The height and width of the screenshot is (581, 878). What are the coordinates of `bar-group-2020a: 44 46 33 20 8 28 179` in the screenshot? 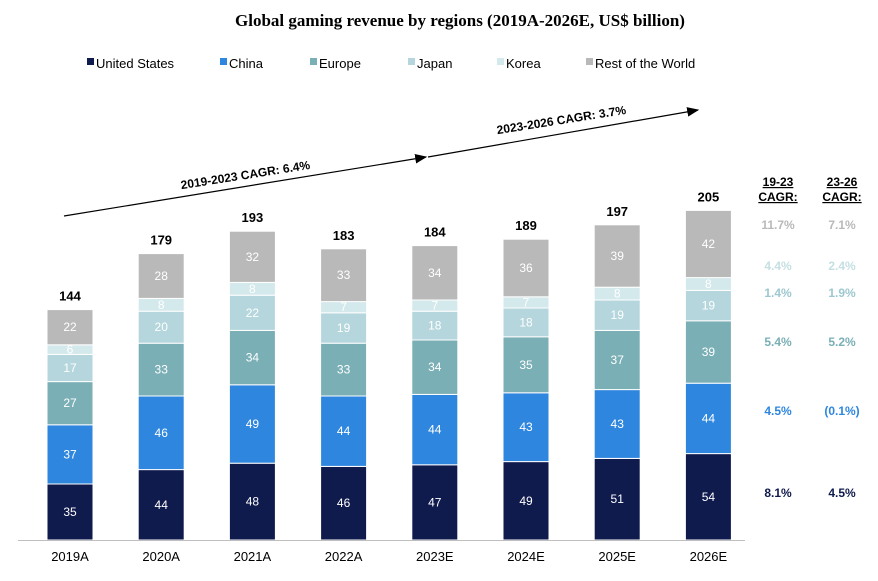 It's located at (161, 387).